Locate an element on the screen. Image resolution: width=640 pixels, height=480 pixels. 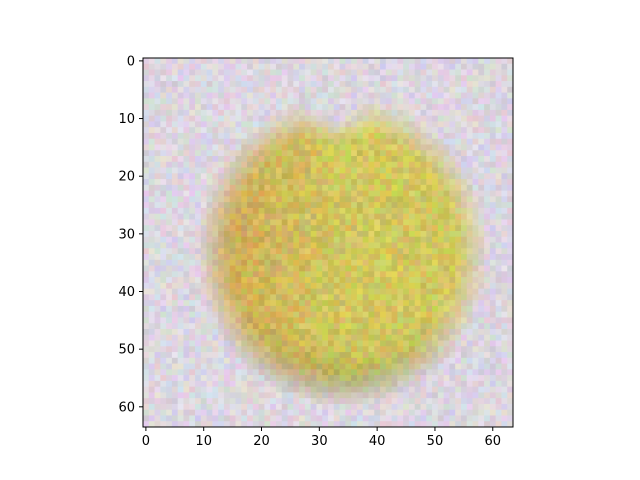
x-tick-label: 20 is located at coordinates (261, 441).